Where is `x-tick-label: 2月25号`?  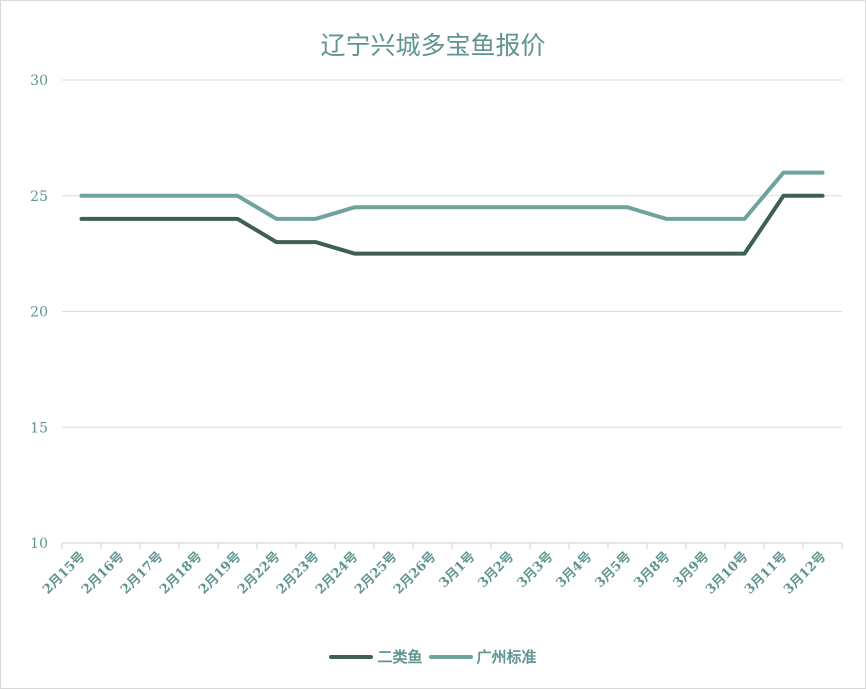 x-tick-label: 2月25号 is located at coordinates (376, 573).